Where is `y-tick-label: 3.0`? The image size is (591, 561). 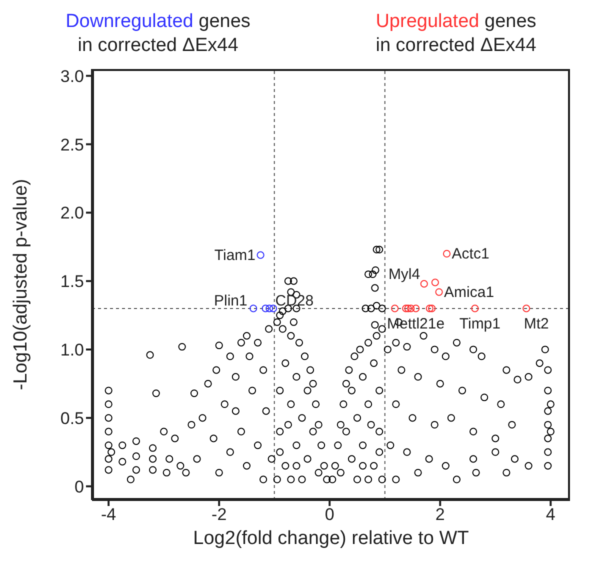 y-tick-label: 3.0 is located at coordinates (72, 76).